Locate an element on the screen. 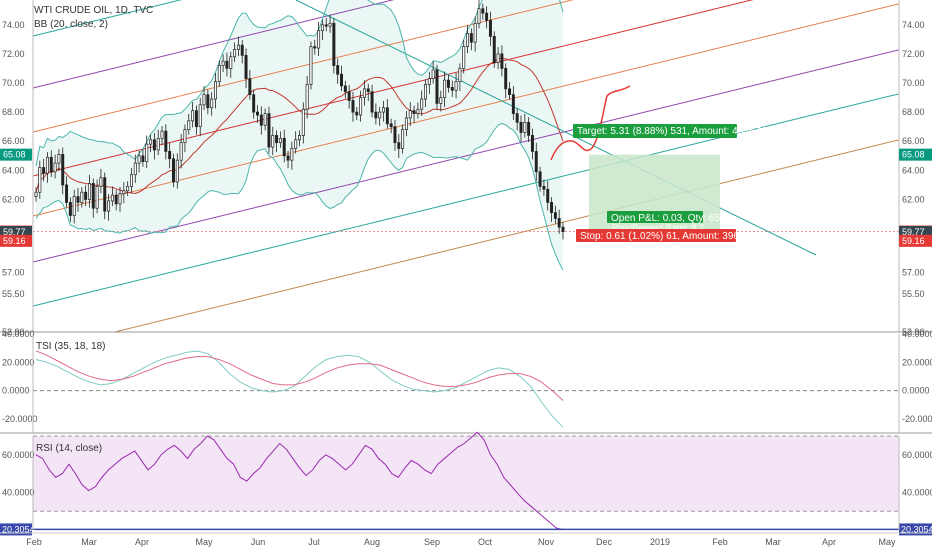 The width and height of the screenshot is (932, 550). price-tick-left: 64.00 is located at coordinates (13, 170).